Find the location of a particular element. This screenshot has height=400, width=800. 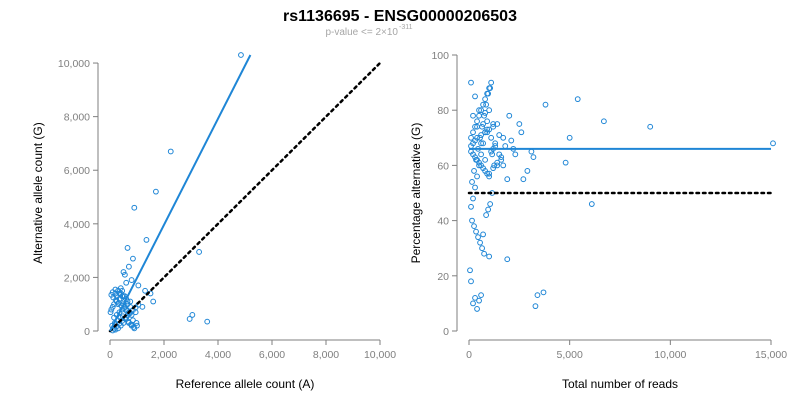

x-tick-label: 5,000 is located at coordinates (570, 355).